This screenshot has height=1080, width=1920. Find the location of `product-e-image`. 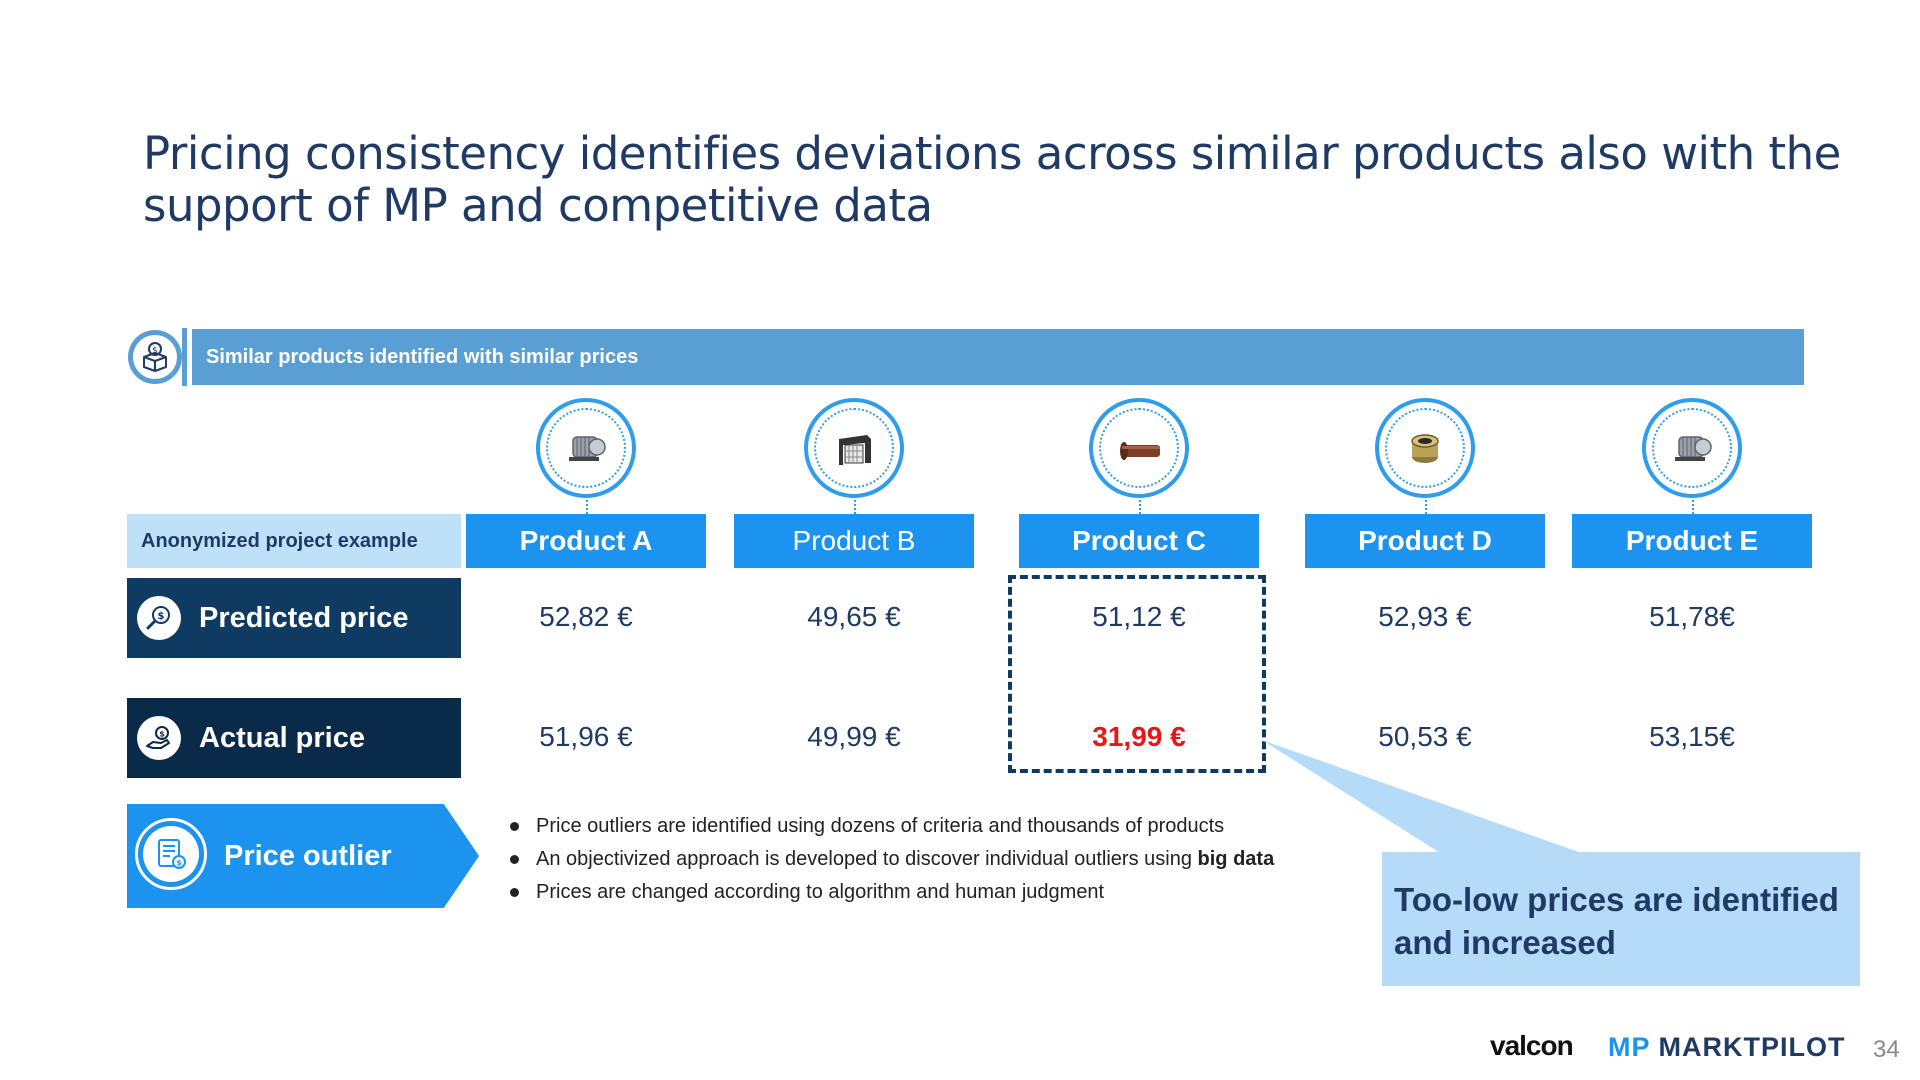

product-e-image is located at coordinates (1692, 448).